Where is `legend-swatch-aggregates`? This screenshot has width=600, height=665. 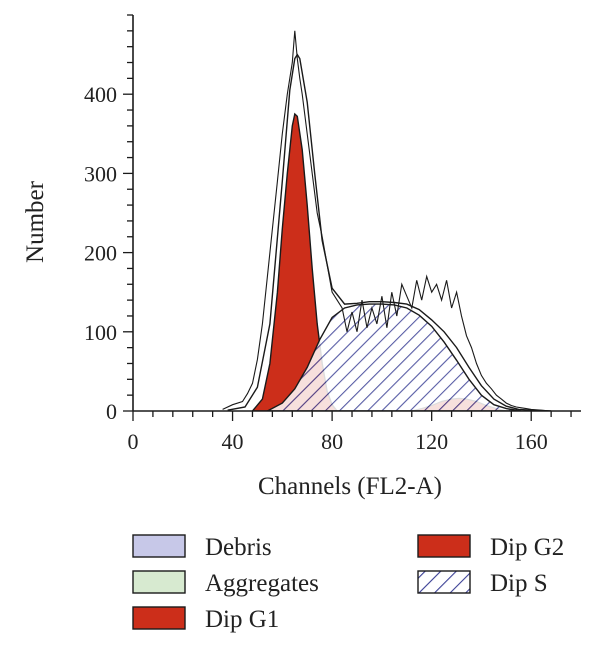 legend-swatch-aggregates is located at coordinates (159, 582).